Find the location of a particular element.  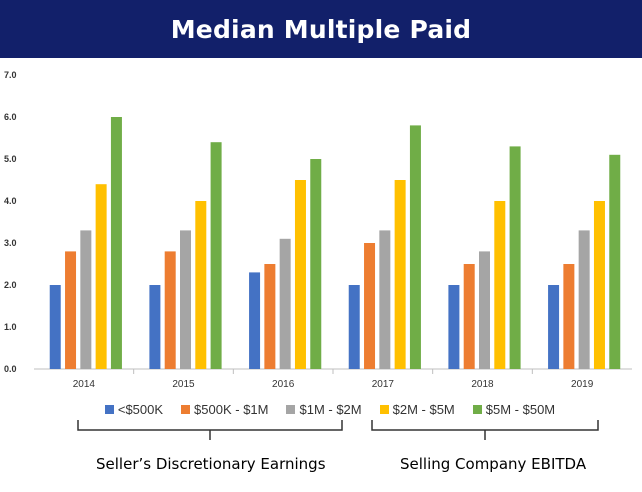

legend-label: $500K - $1M is located at coordinates (231, 409).